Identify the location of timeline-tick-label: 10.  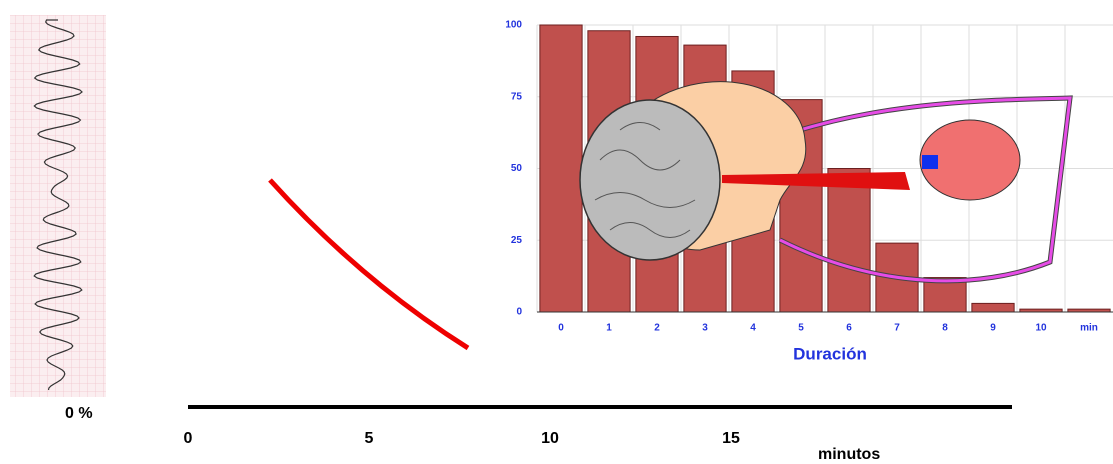
(550, 438).